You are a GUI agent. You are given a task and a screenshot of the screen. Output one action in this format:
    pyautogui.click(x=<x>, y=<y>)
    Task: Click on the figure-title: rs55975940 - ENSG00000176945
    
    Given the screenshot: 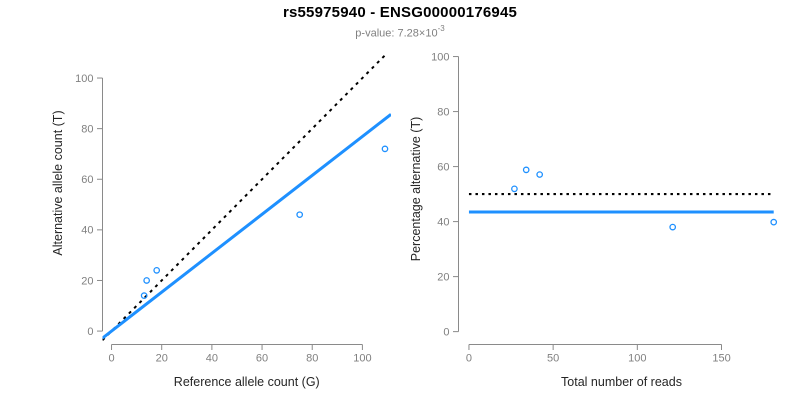 What is the action you would take?
    pyautogui.click(x=400, y=12)
    